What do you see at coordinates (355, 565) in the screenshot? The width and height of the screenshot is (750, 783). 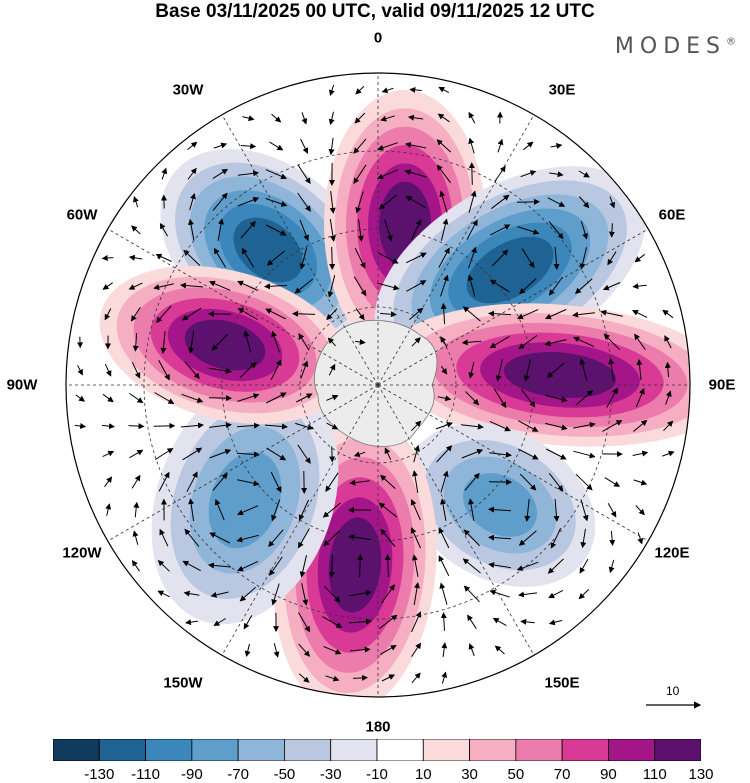 I see `anomaly-contour` at bounding box center [355, 565].